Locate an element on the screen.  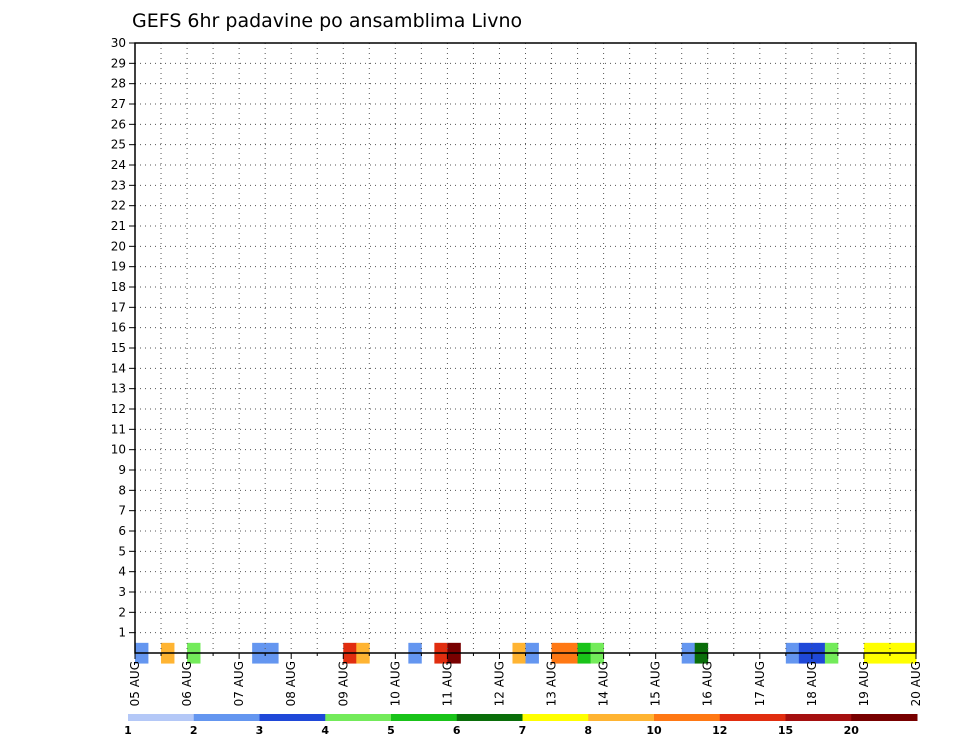
colorbar-label: 12 is located at coordinates (719, 730).